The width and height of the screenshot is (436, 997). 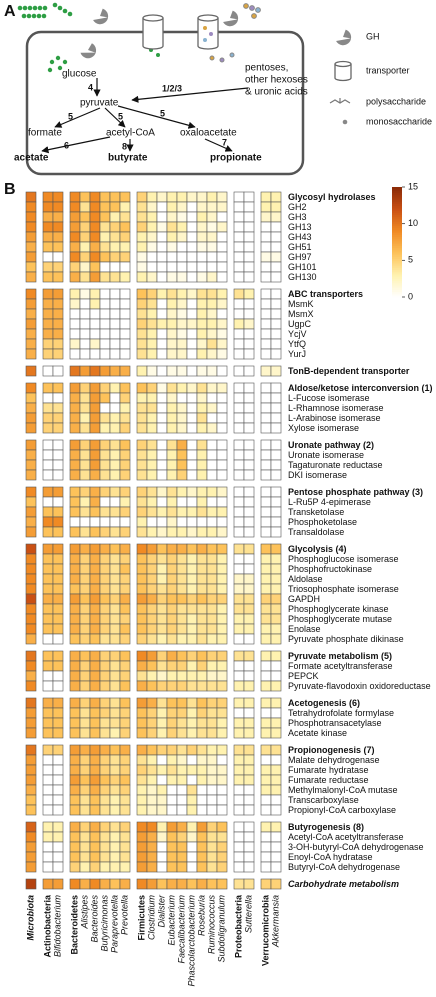 I want to click on row-group-label: ABC transporters, so click(x=325, y=294).